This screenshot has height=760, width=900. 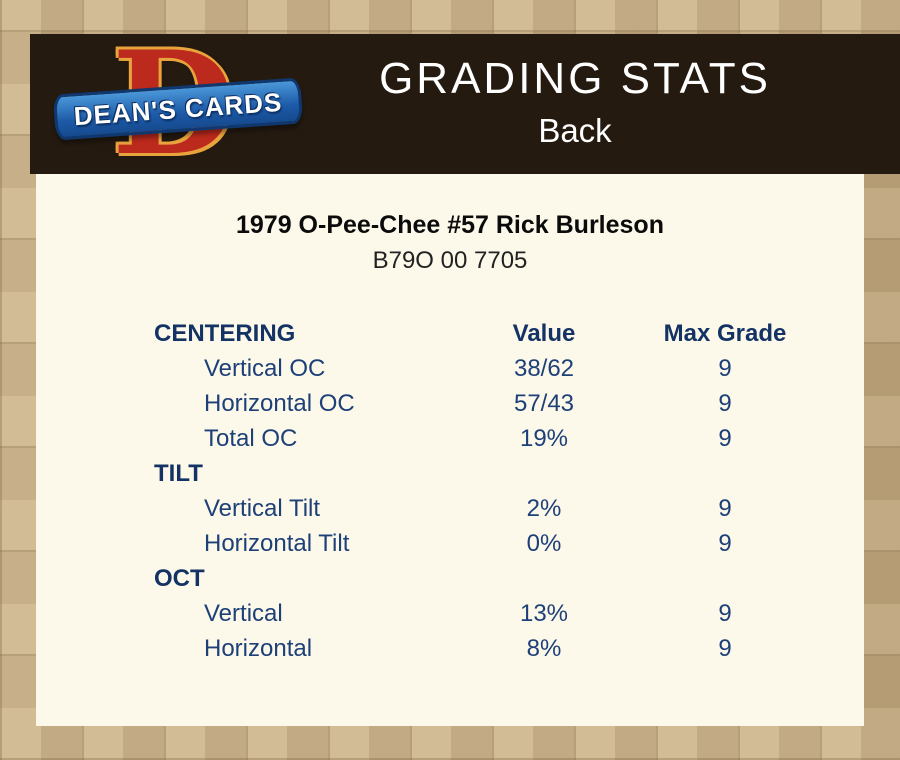 What do you see at coordinates (225, 333) in the screenshot?
I see `section-label-centering: CENTERING` at bounding box center [225, 333].